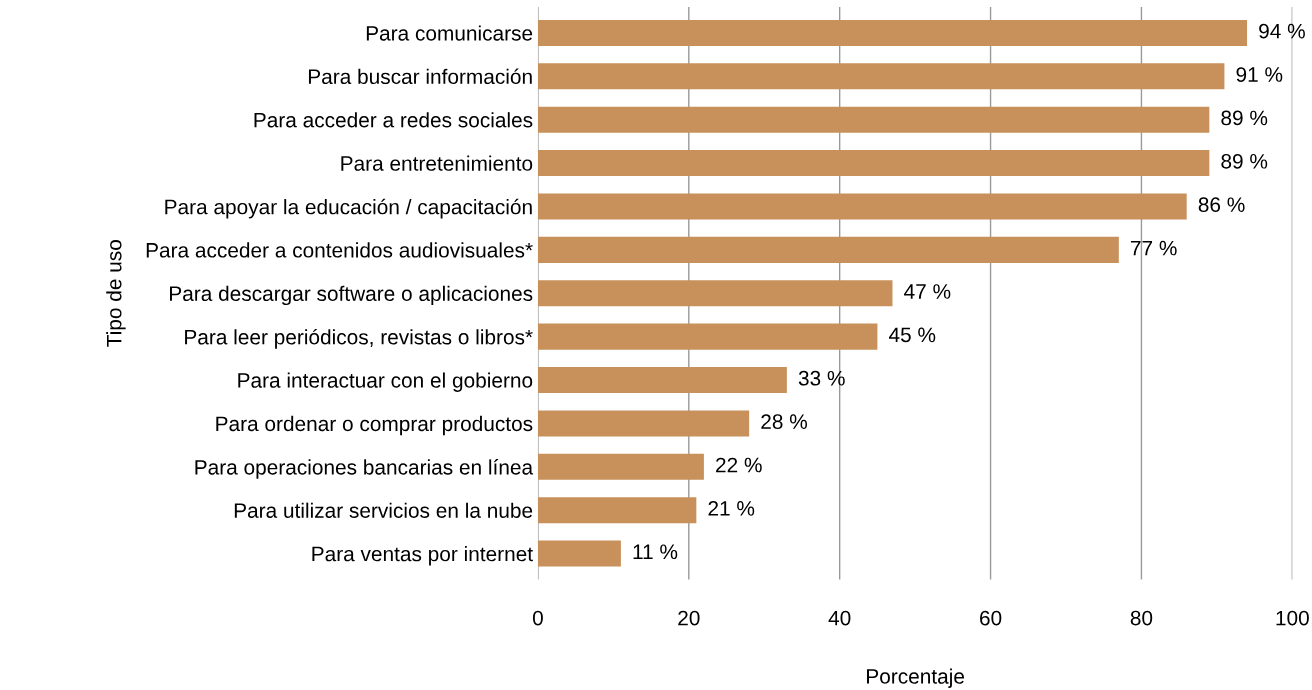  What do you see at coordinates (364, 469) in the screenshot?
I see `y-tick-label: Para operaciones bancarias en línea` at bounding box center [364, 469].